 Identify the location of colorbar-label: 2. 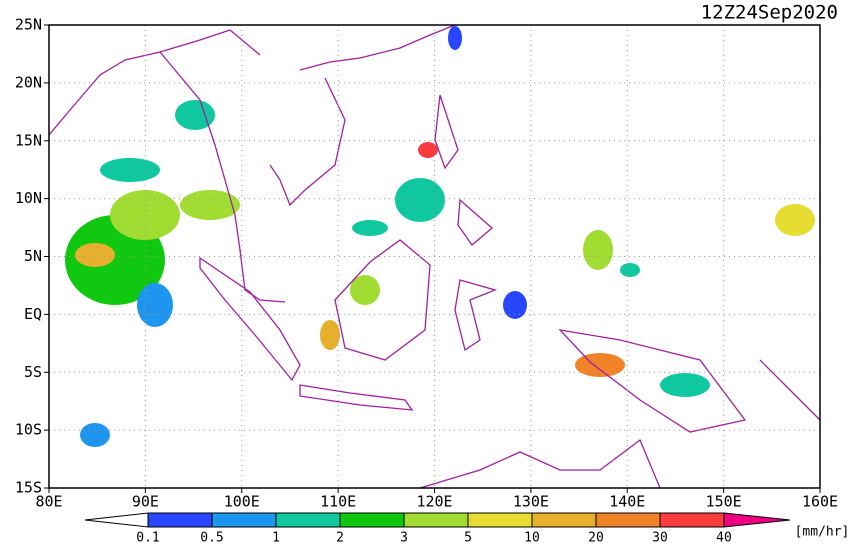
(340, 537).